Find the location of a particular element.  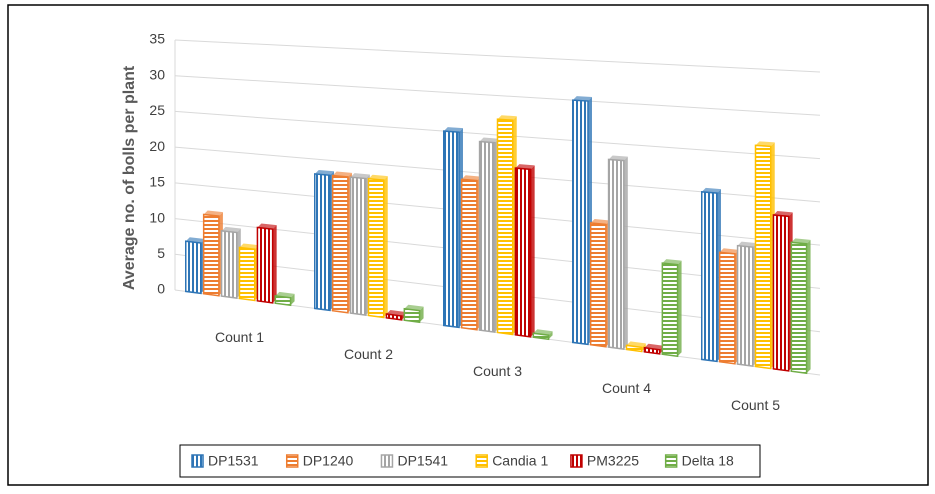

legend-label: Delta 18 is located at coordinates (708, 461).